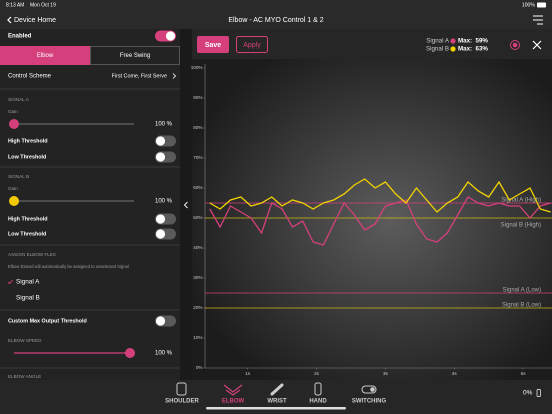 This screenshot has width=552, height=414. What do you see at coordinates (9, 20) in the screenshot?
I see `back-arrow` at bounding box center [9, 20].